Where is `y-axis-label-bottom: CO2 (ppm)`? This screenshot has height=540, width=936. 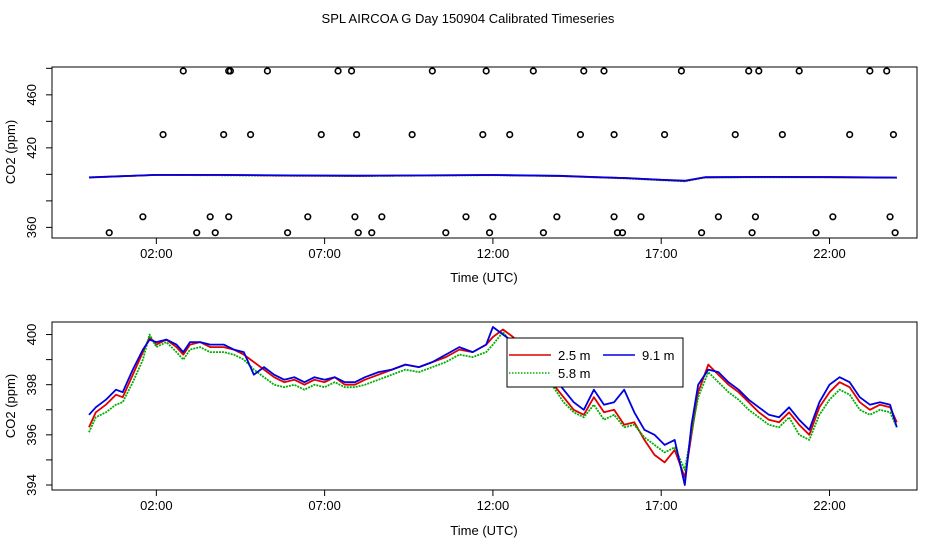
y-axis-label-bottom: CO2 (ppm) is located at coordinates (10, 406).